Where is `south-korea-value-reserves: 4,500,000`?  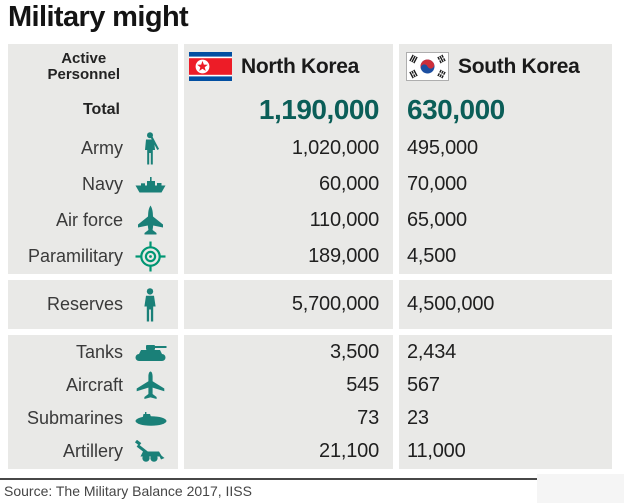
south-korea-value-reserves: 4,500,000 is located at coordinates (451, 304).